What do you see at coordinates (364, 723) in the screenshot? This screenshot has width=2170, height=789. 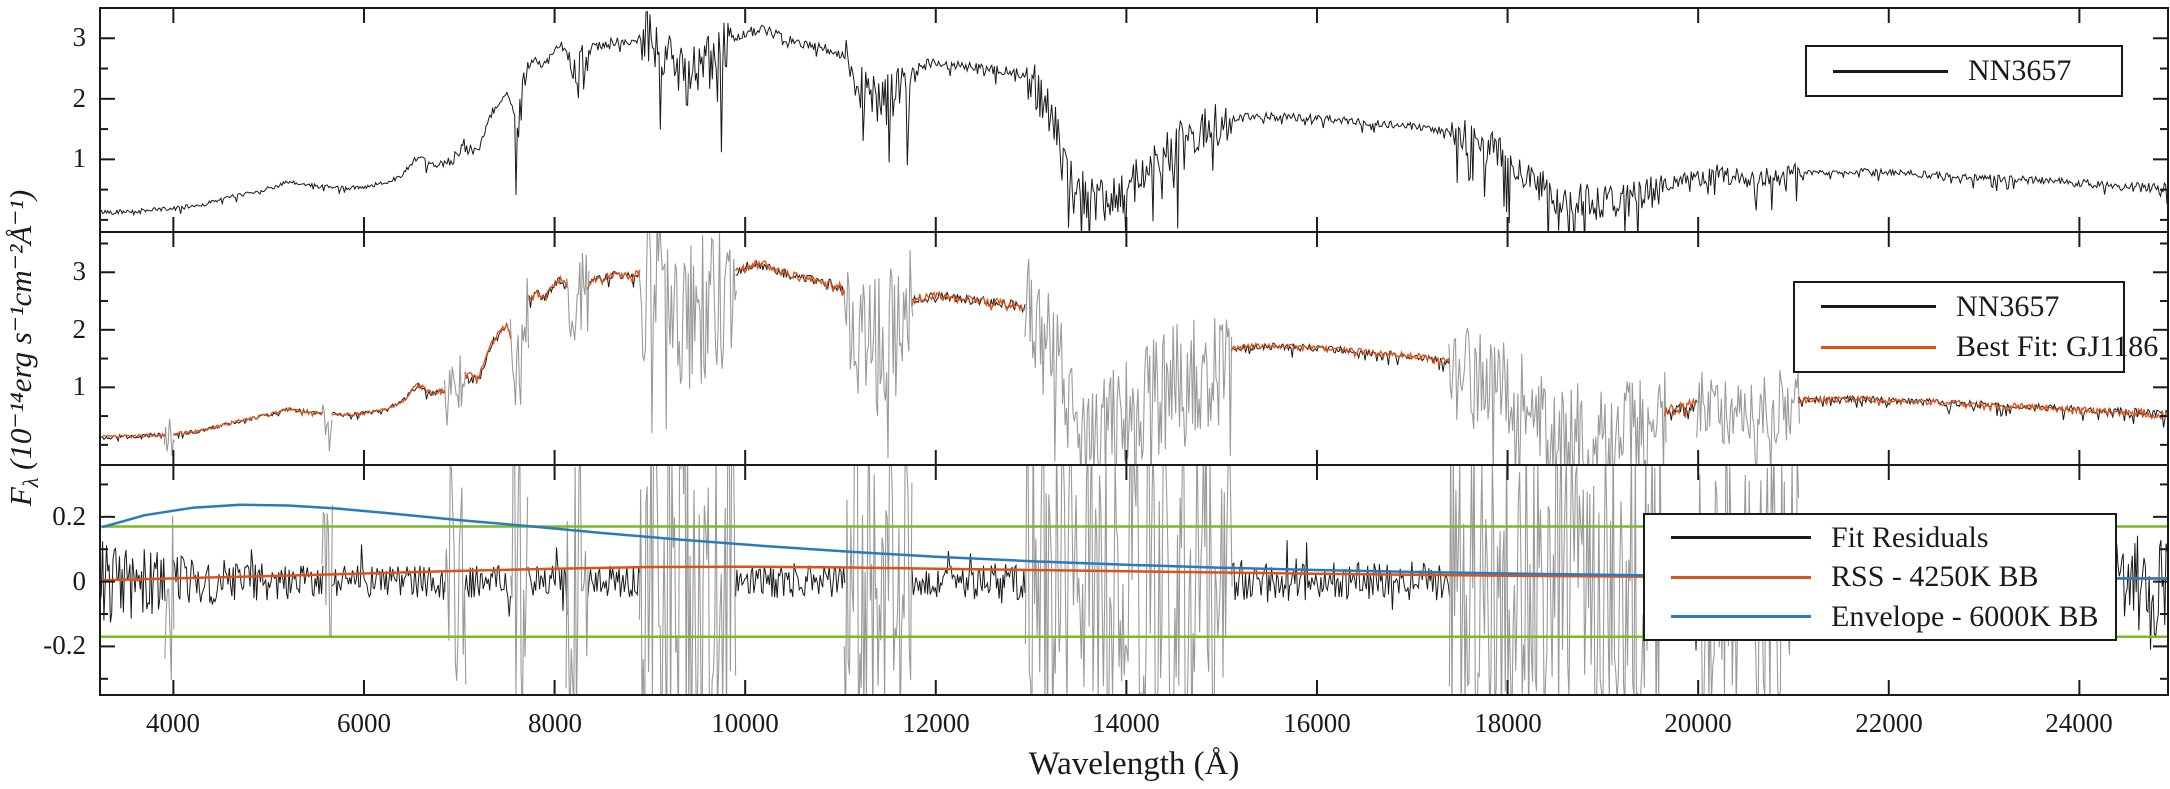 I see `x-tick-label: 6000` at bounding box center [364, 723].